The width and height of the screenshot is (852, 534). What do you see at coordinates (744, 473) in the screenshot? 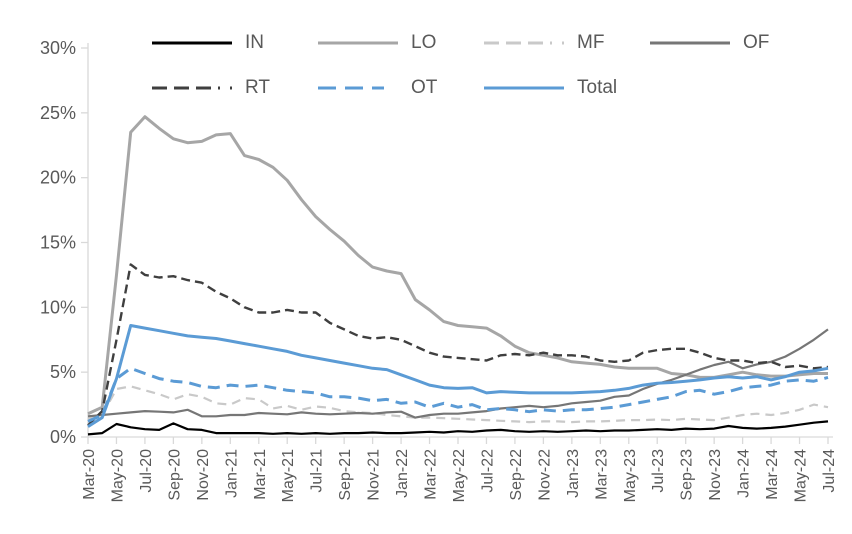
I see `x-tick-label: Jan-24` at bounding box center [744, 473].